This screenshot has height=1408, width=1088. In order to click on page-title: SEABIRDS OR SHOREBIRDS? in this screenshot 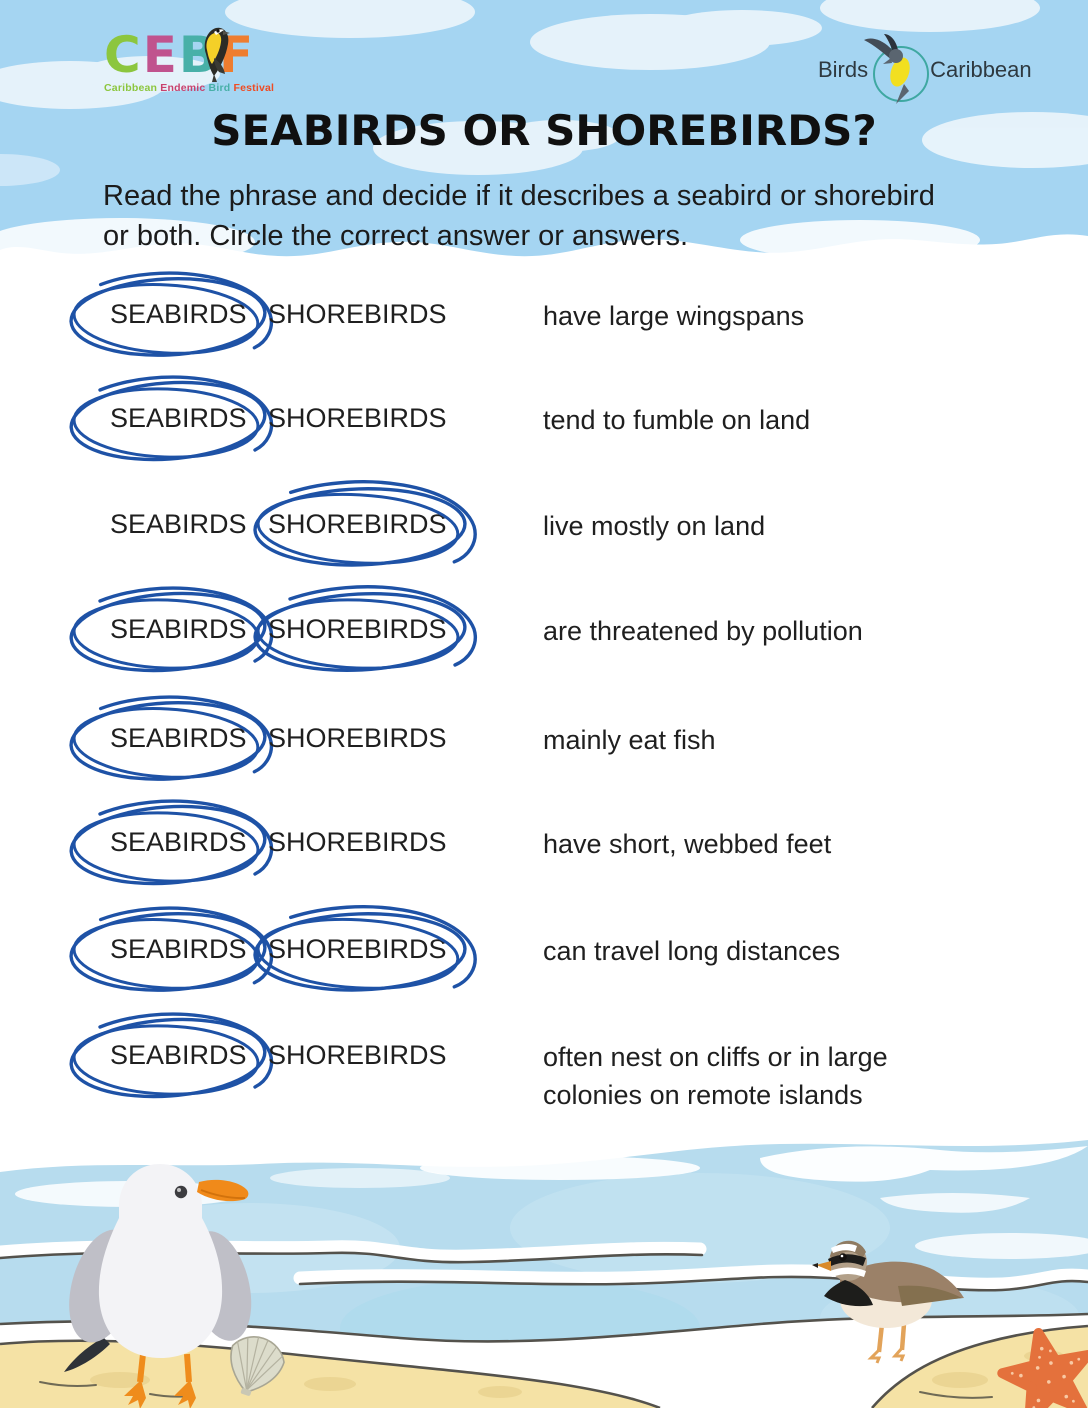, I will do `click(544, 130)`.